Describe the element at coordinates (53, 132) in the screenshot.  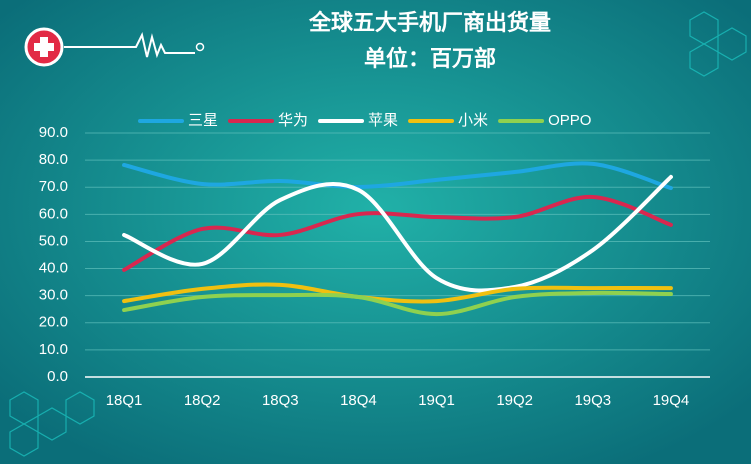
I see `y-tick-label: 90.0` at that location.